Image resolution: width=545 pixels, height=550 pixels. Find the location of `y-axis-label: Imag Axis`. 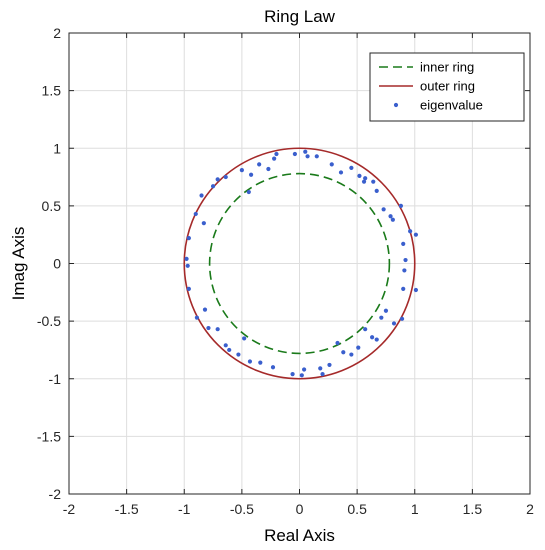

y-axis-label: Imag Axis is located at coordinates (18, 264).